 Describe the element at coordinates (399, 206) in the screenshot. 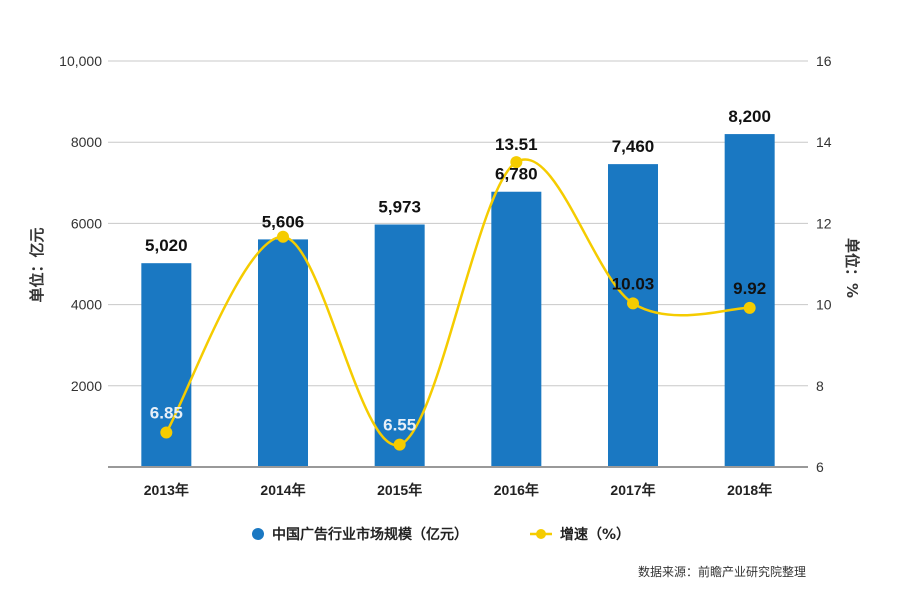

I see `bar-value-label: 5,973` at that location.